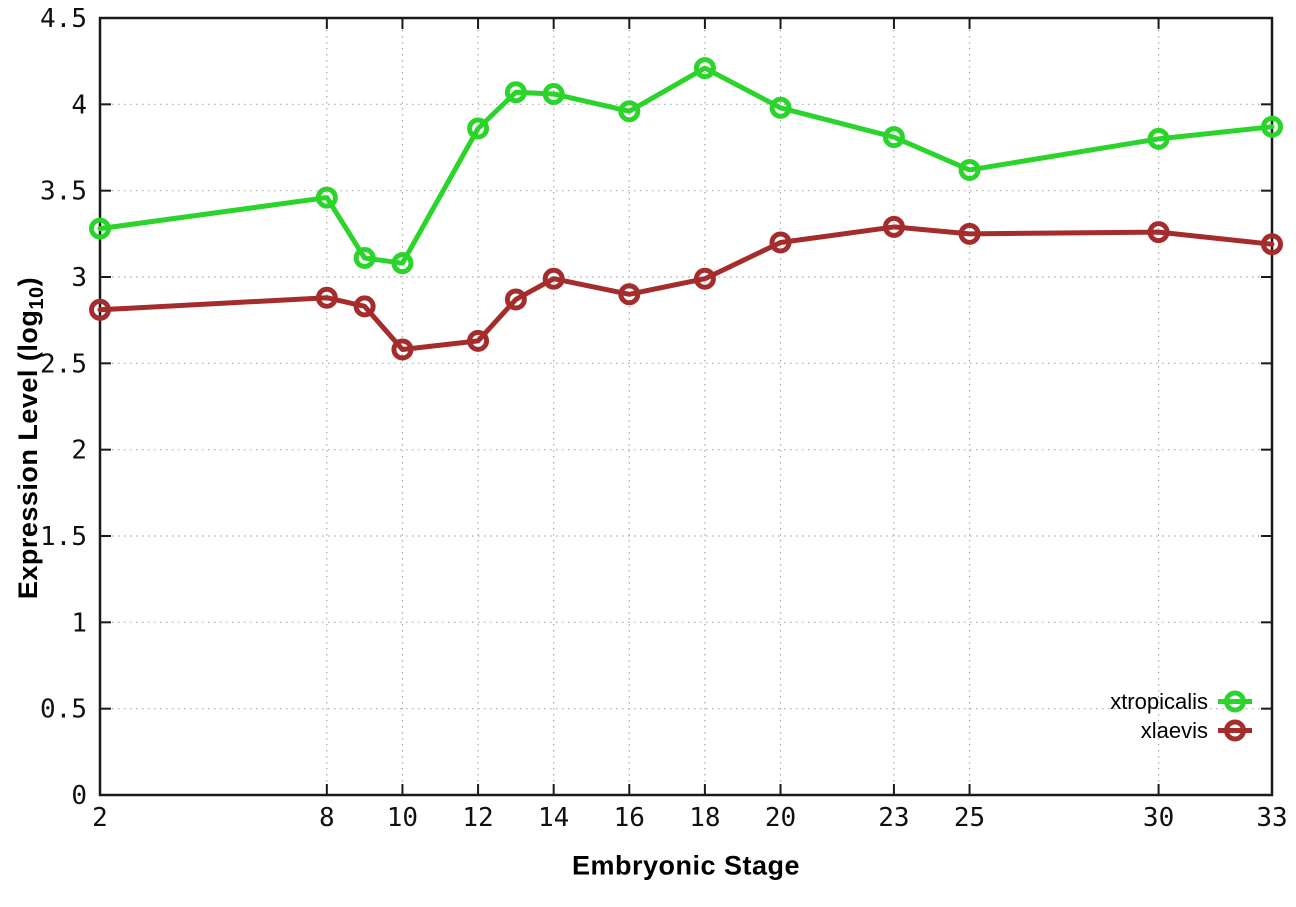  What do you see at coordinates (686, 865) in the screenshot?
I see `x-axis-title: Embryonic Stage` at bounding box center [686, 865].